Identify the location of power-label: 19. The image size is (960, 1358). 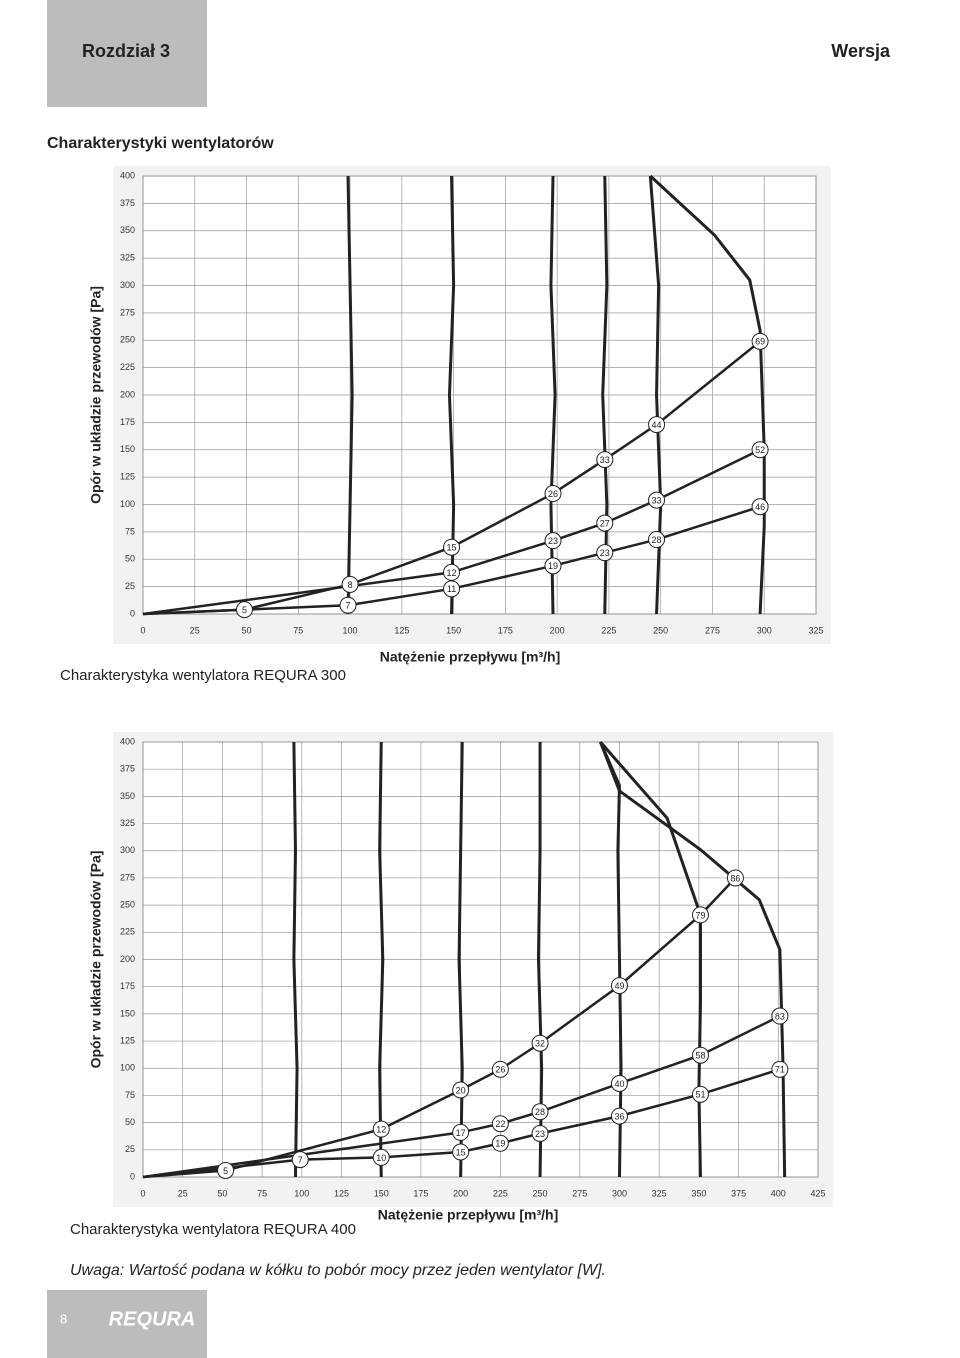
(500, 1144).